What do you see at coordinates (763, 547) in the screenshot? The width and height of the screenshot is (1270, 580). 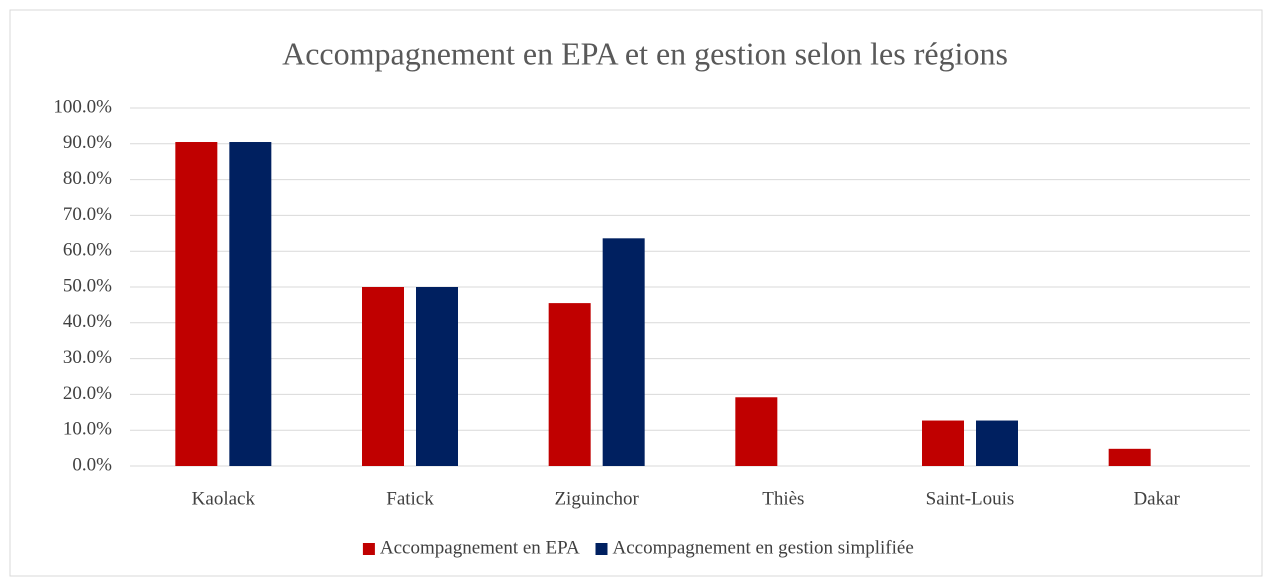 I see `legend-label: Accompagnement en gestion simplifiée` at bounding box center [763, 547].